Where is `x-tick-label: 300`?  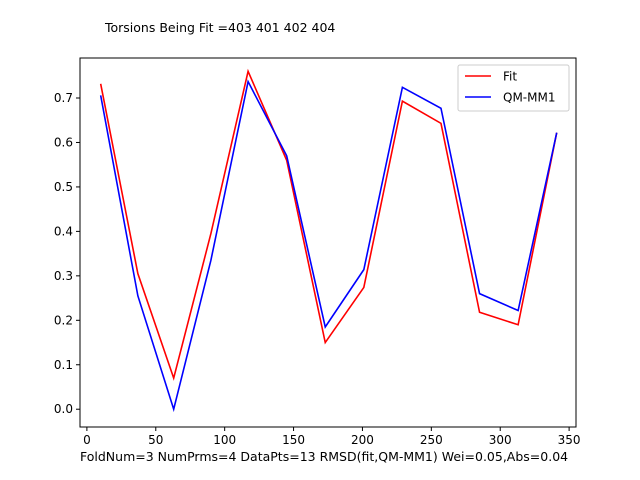 x-tick-label: 300 is located at coordinates (500, 440).